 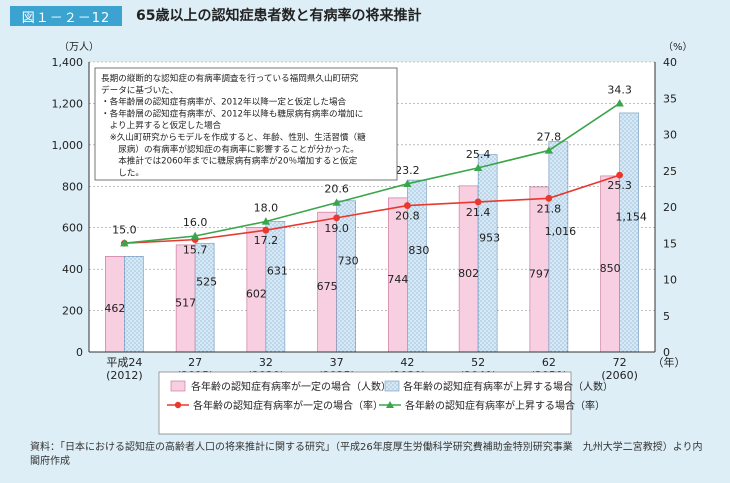 I want to click on y-left-tick-label: 1,000, so click(x=68, y=145).